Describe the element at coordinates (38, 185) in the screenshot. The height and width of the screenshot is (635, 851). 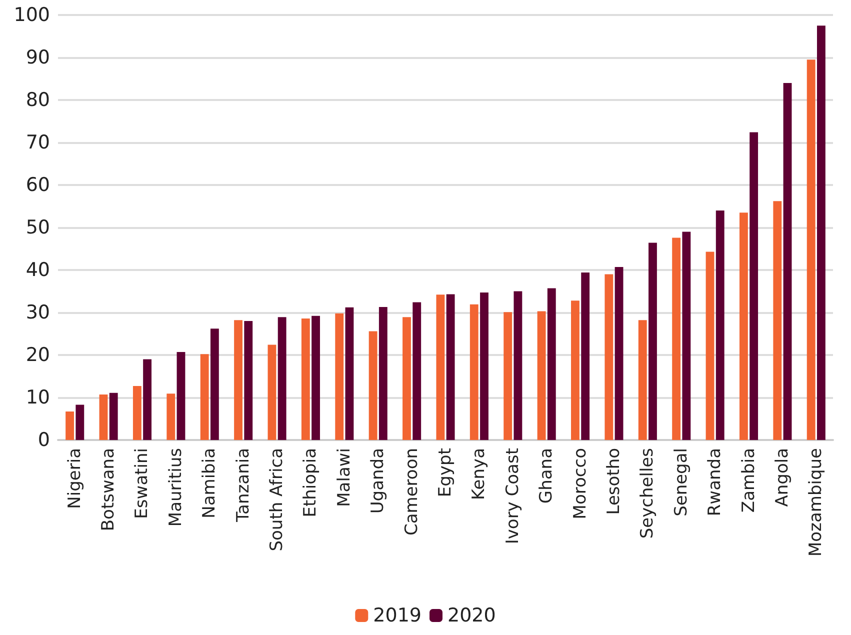
I see `y-tick-label: 60` at that location.